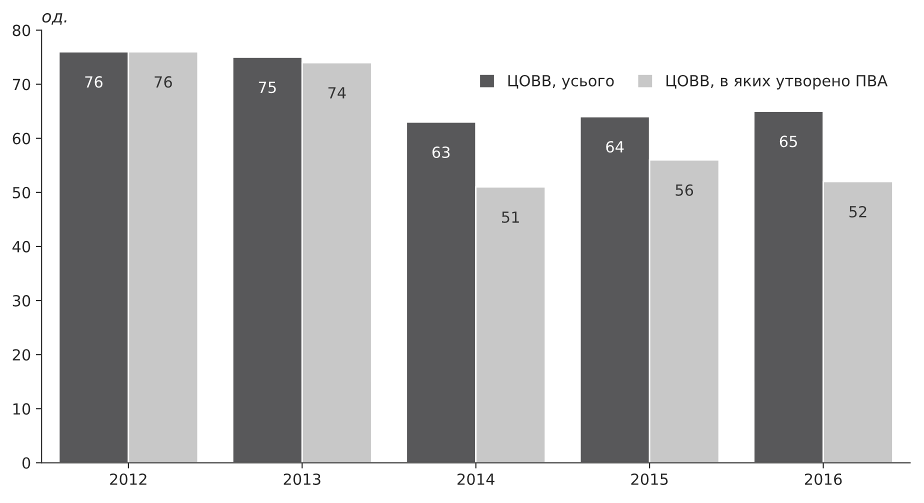  I want to click on y-tick-label: 80, so click(21, 30).